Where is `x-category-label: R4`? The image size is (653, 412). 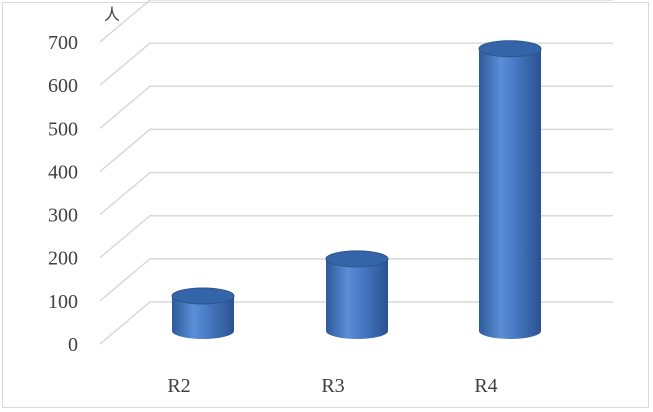
x-category-label: R4 is located at coordinates (485, 386).